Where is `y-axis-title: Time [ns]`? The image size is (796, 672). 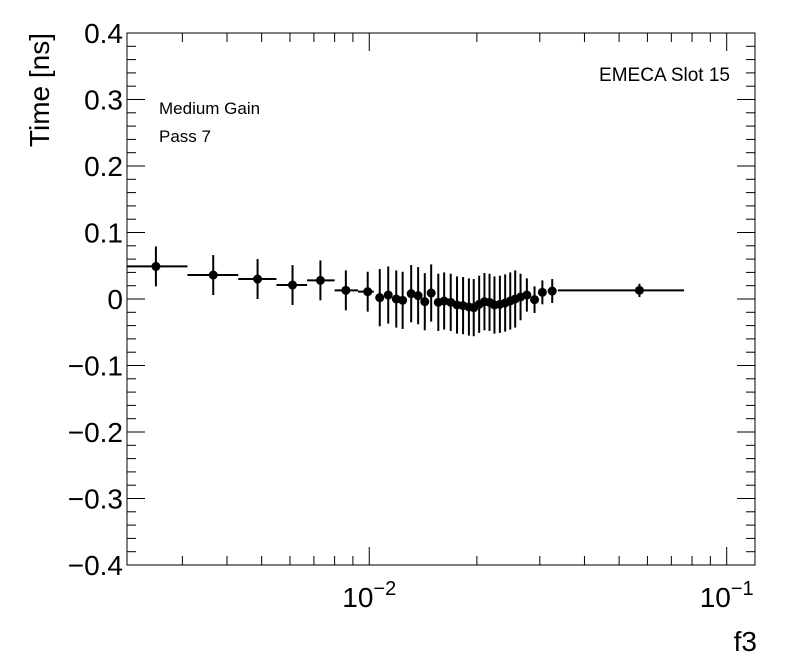
y-axis-title: Time [ns] is located at coordinates (39, 90).